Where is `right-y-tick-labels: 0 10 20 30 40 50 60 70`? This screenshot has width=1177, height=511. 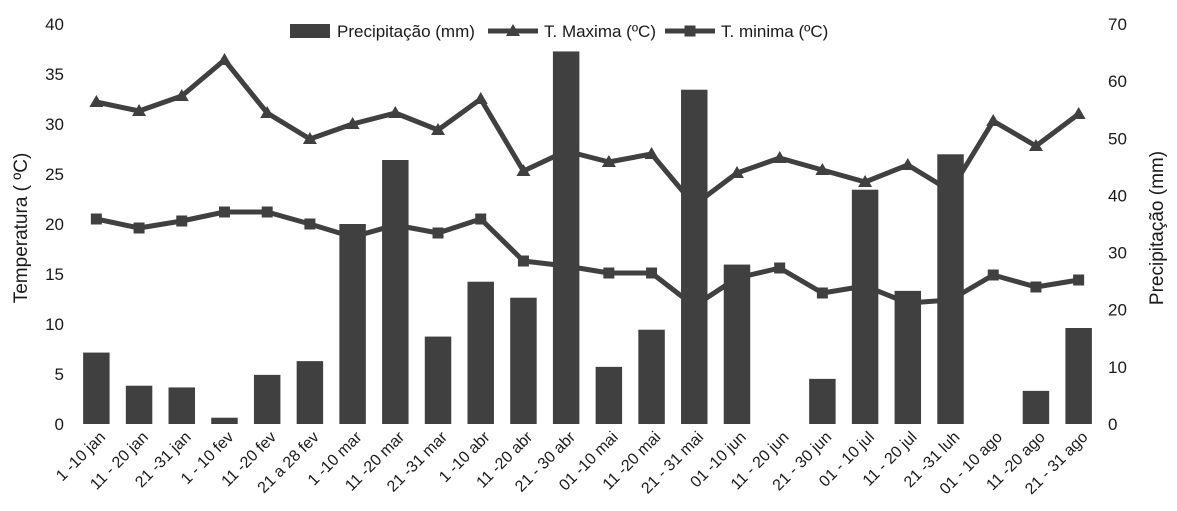
right-y-tick-labels: 0 10 20 30 40 50 60 70 is located at coordinates (1117, 224).